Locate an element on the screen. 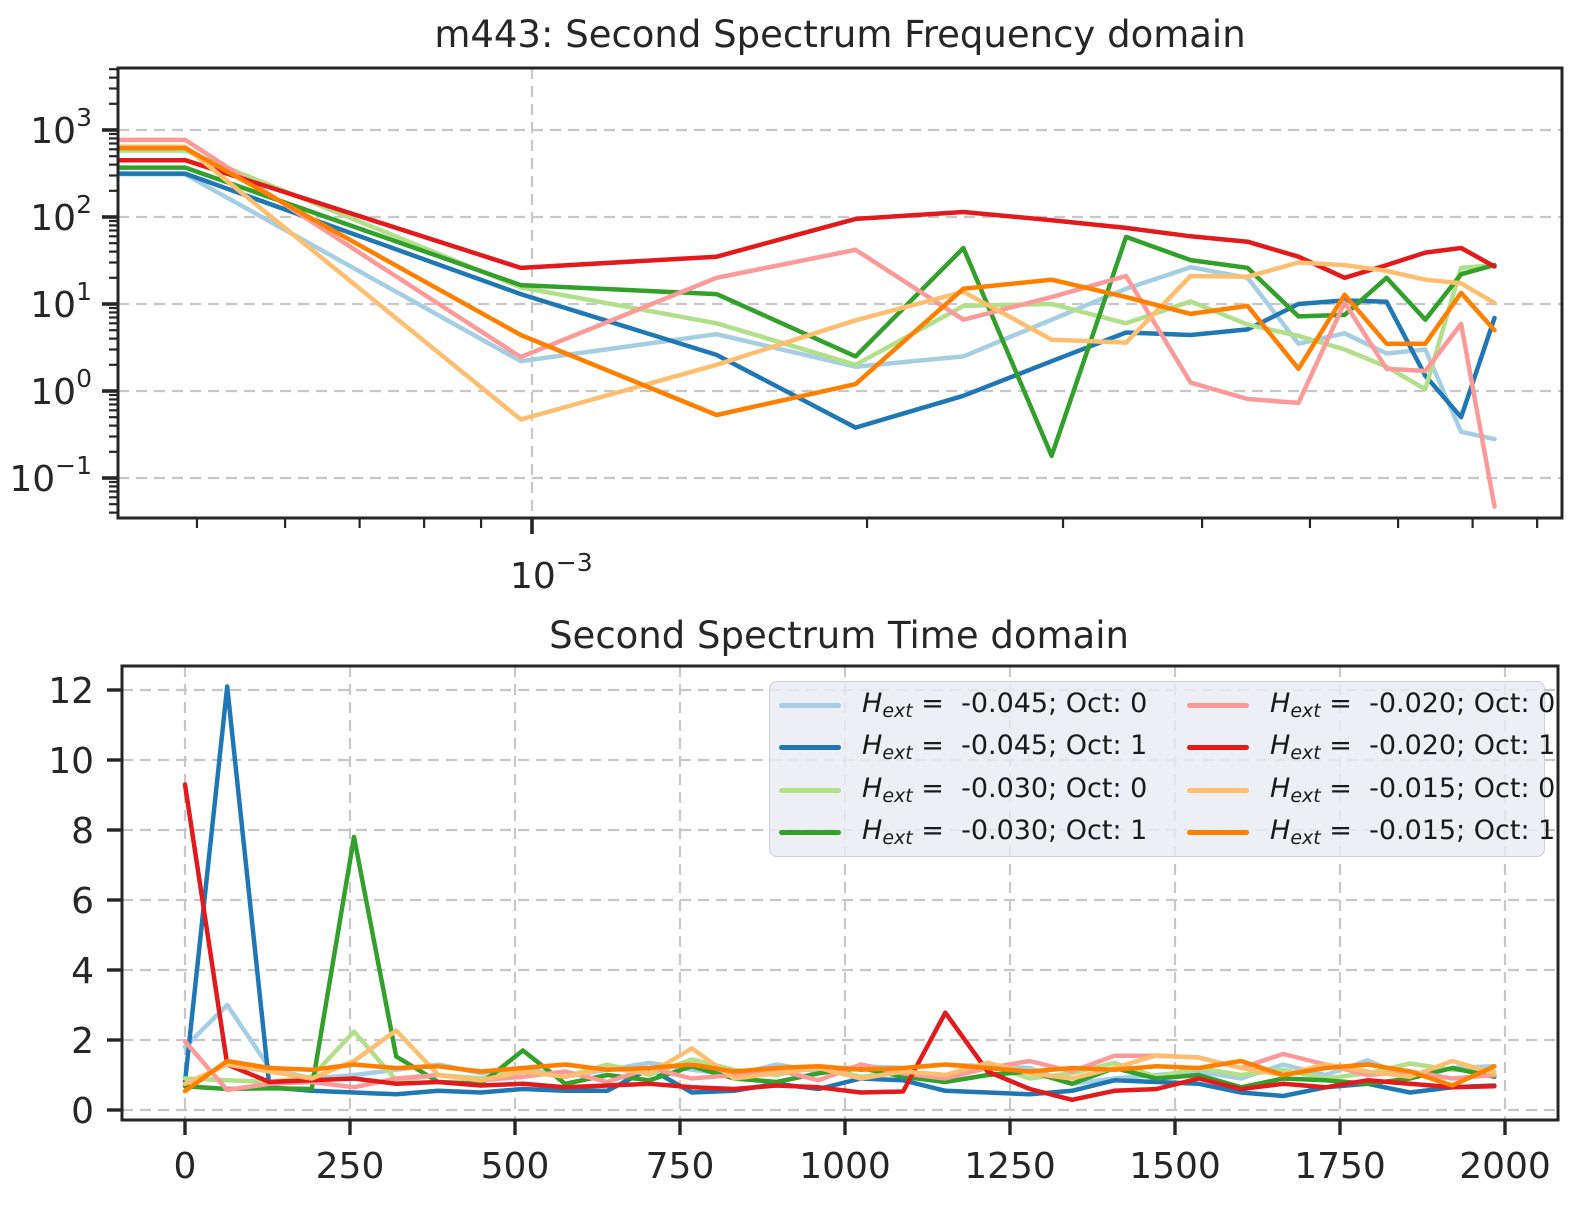  x-tick-label: 0 is located at coordinates (185, 1166).